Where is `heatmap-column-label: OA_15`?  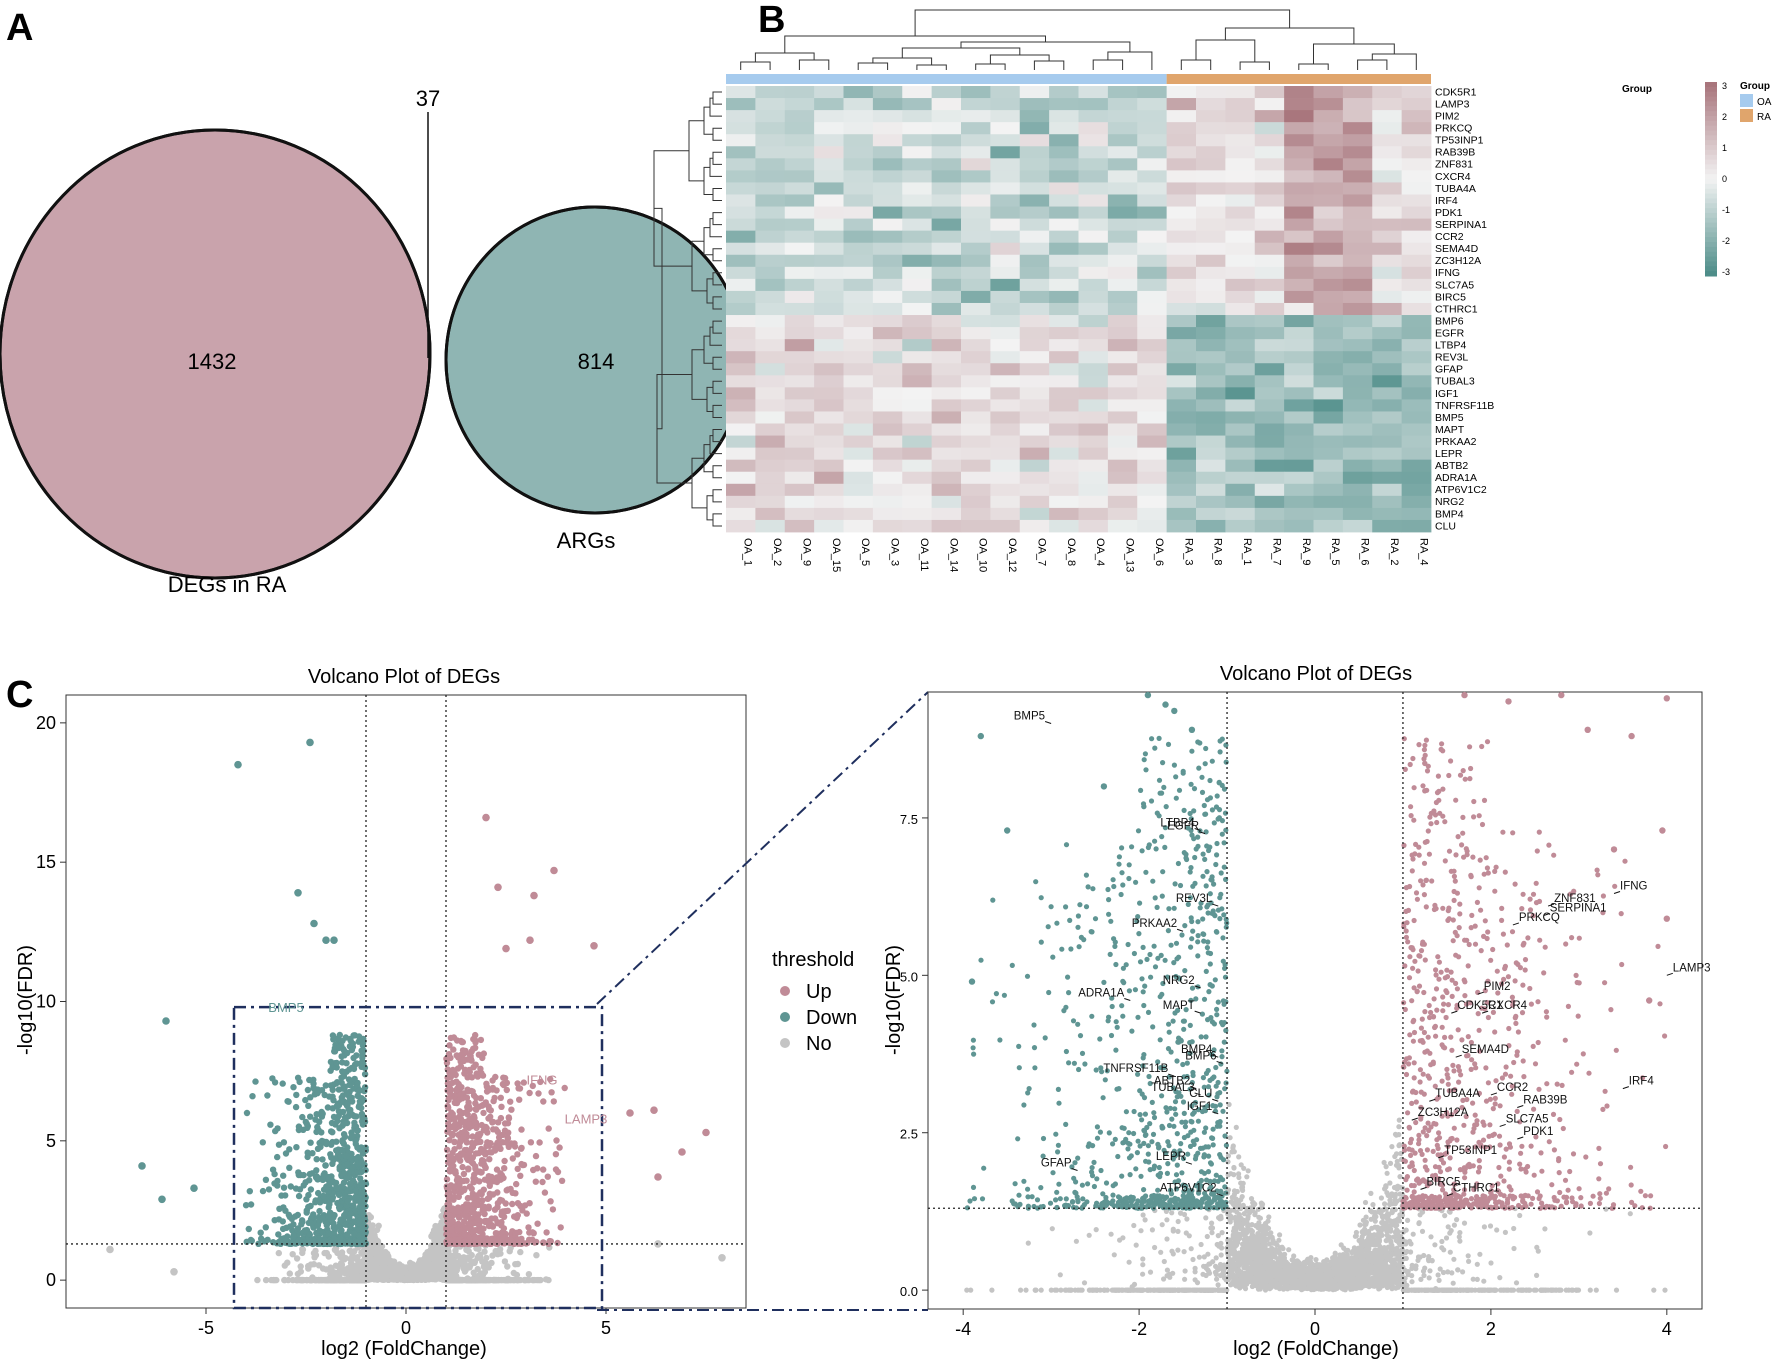 heatmap-column-label: OA_15 is located at coordinates (836, 555).